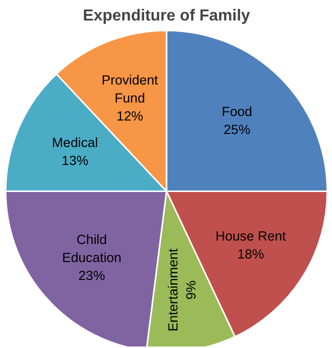 The image size is (332, 348). I want to click on slice-label: Food, so click(237, 112).